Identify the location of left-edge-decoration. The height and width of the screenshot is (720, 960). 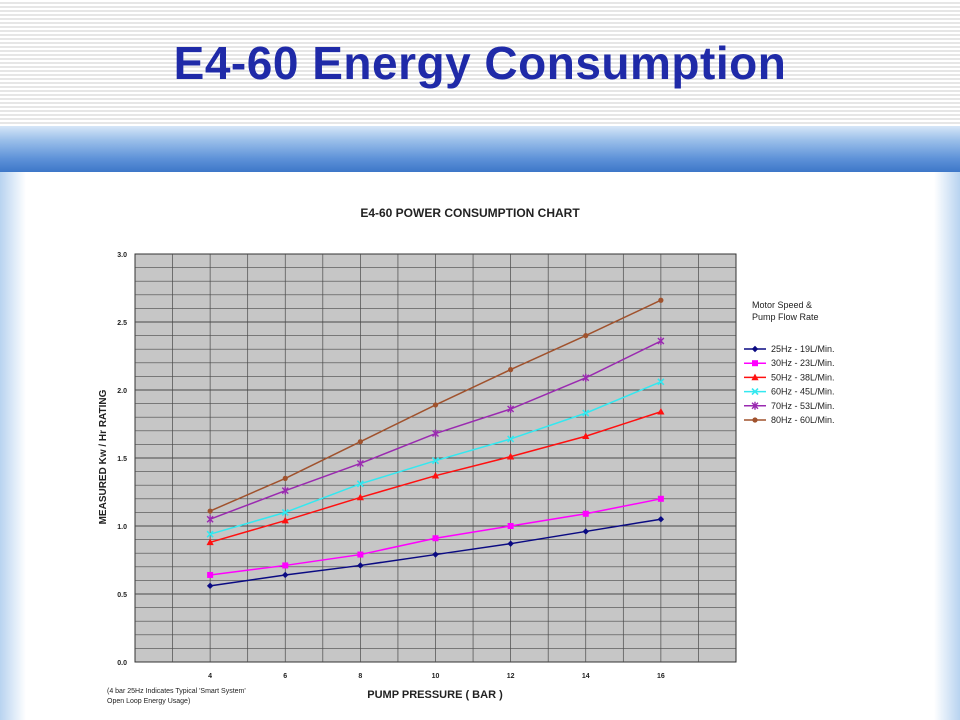
(13, 446).